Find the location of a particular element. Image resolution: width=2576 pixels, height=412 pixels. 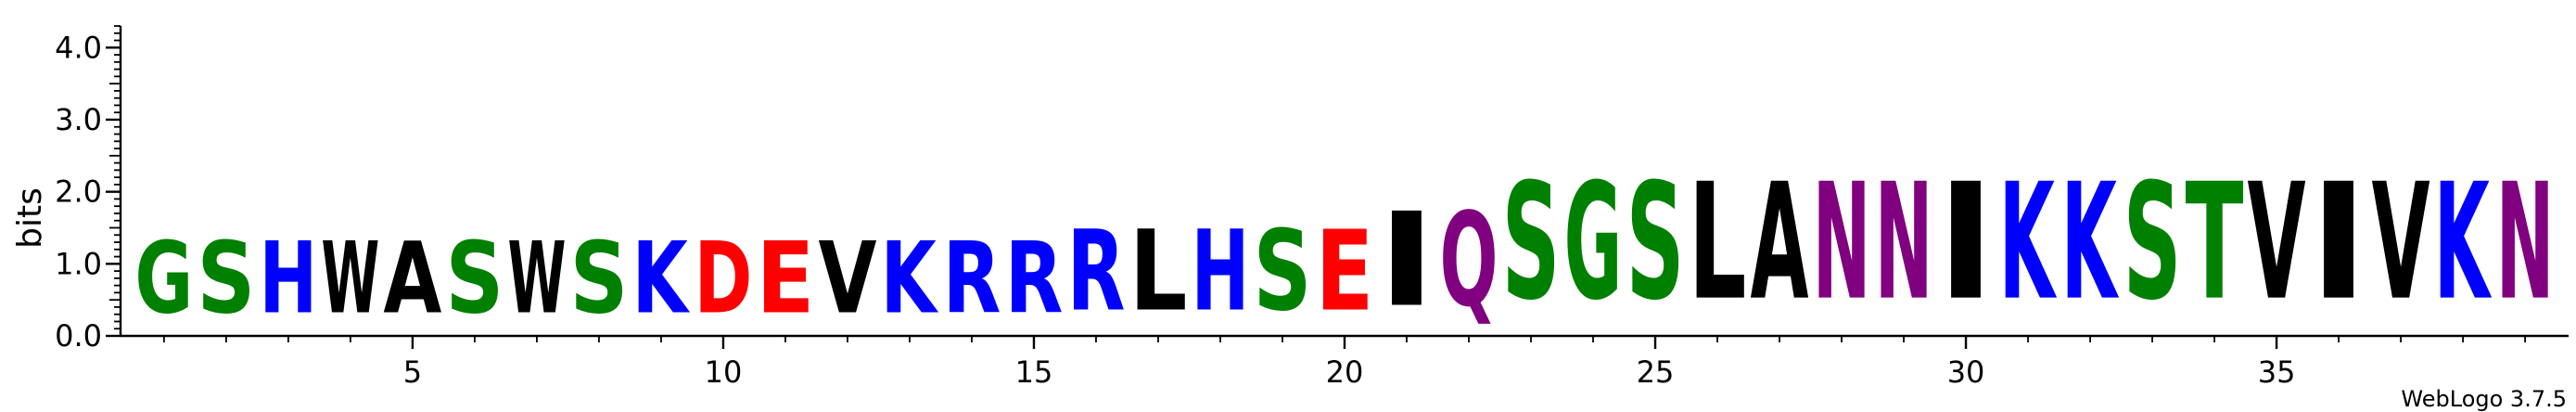

logo-letter-Q: Q is located at coordinates (1469, 261).